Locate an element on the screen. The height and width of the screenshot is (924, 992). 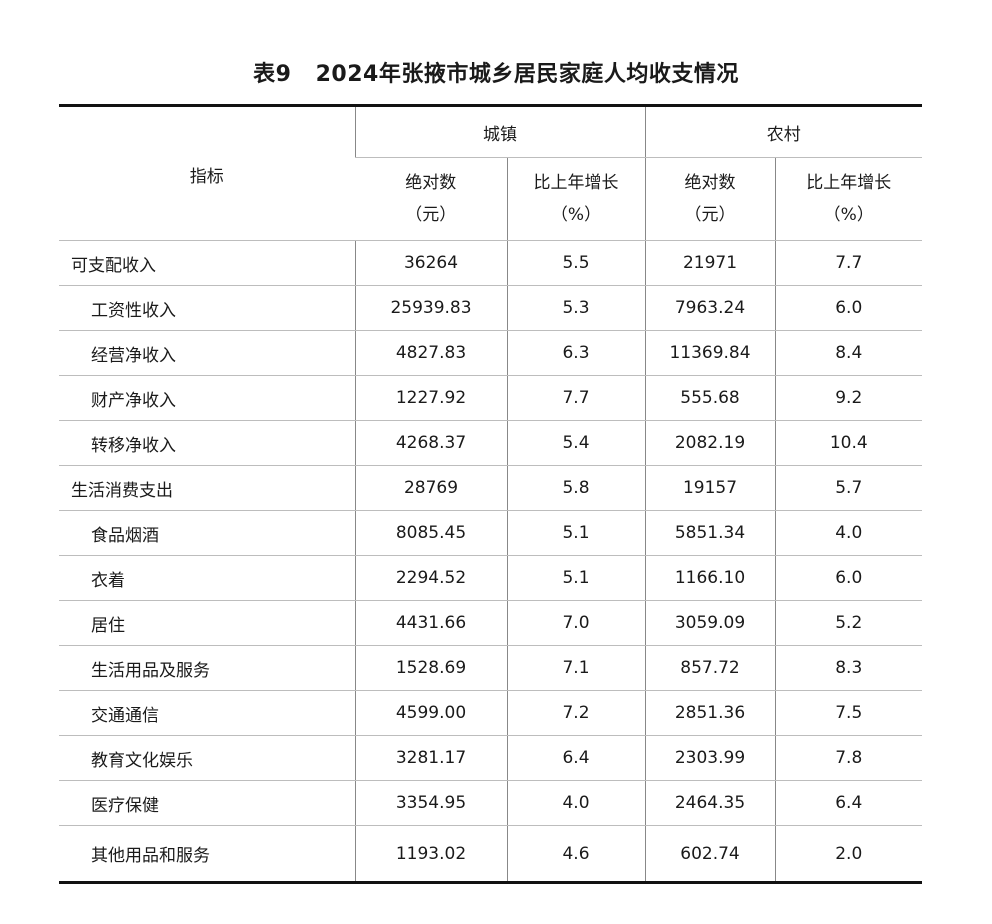
cell-rural-absolute: 2082.19 is located at coordinates (709, 443).